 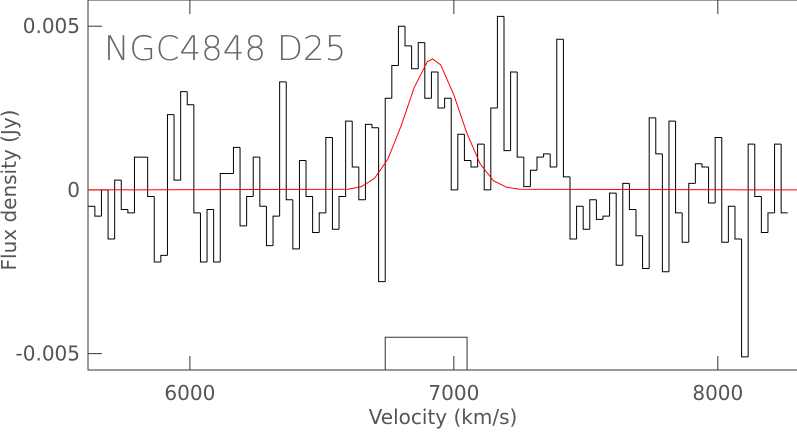 What do you see at coordinates (426, 353) in the screenshot?
I see `velocity-window` at bounding box center [426, 353].